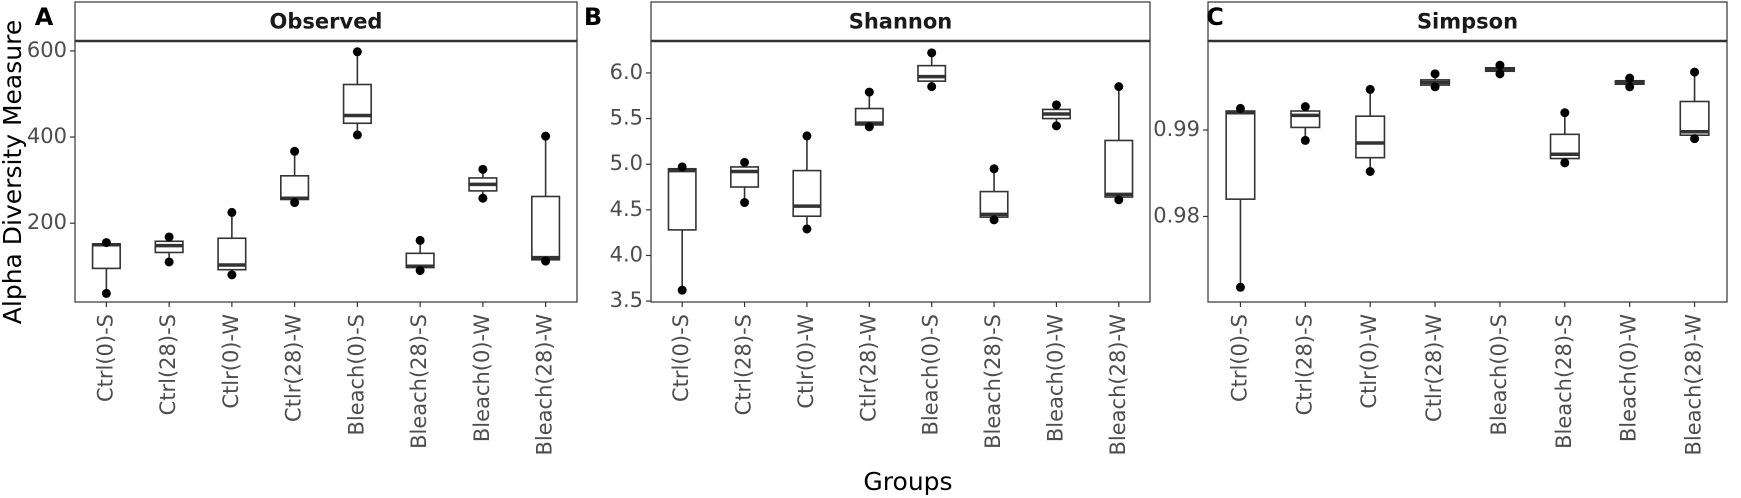 Image resolution: width=1741 pixels, height=498 pixels. Describe the element at coordinates (44, 17) in the screenshot. I see `panel-label: A` at that location.